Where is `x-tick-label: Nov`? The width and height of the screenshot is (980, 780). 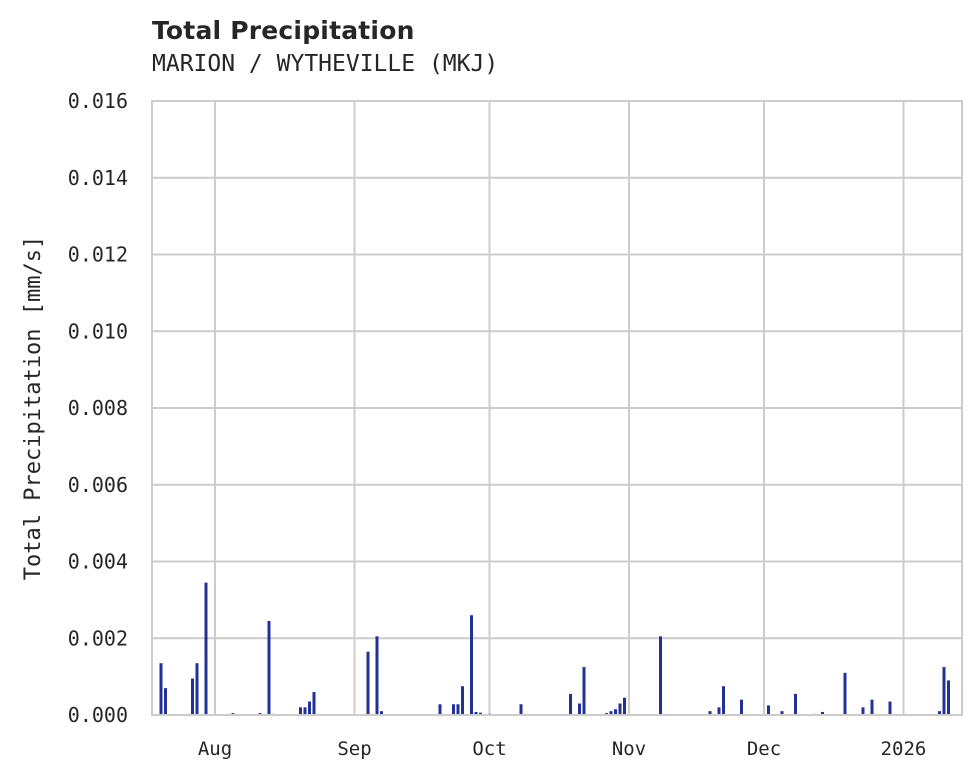
x-tick-label: Nov is located at coordinates (629, 749).